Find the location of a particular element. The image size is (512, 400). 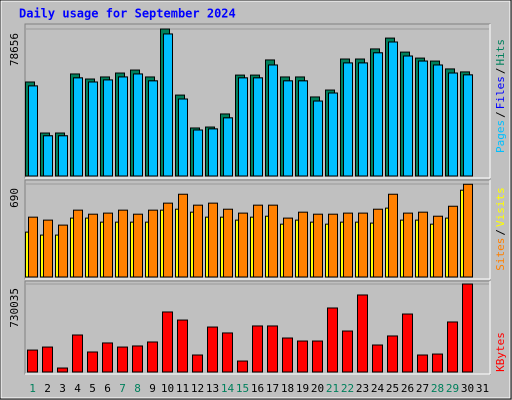

x-tick-label: 15 is located at coordinates (242, 388).